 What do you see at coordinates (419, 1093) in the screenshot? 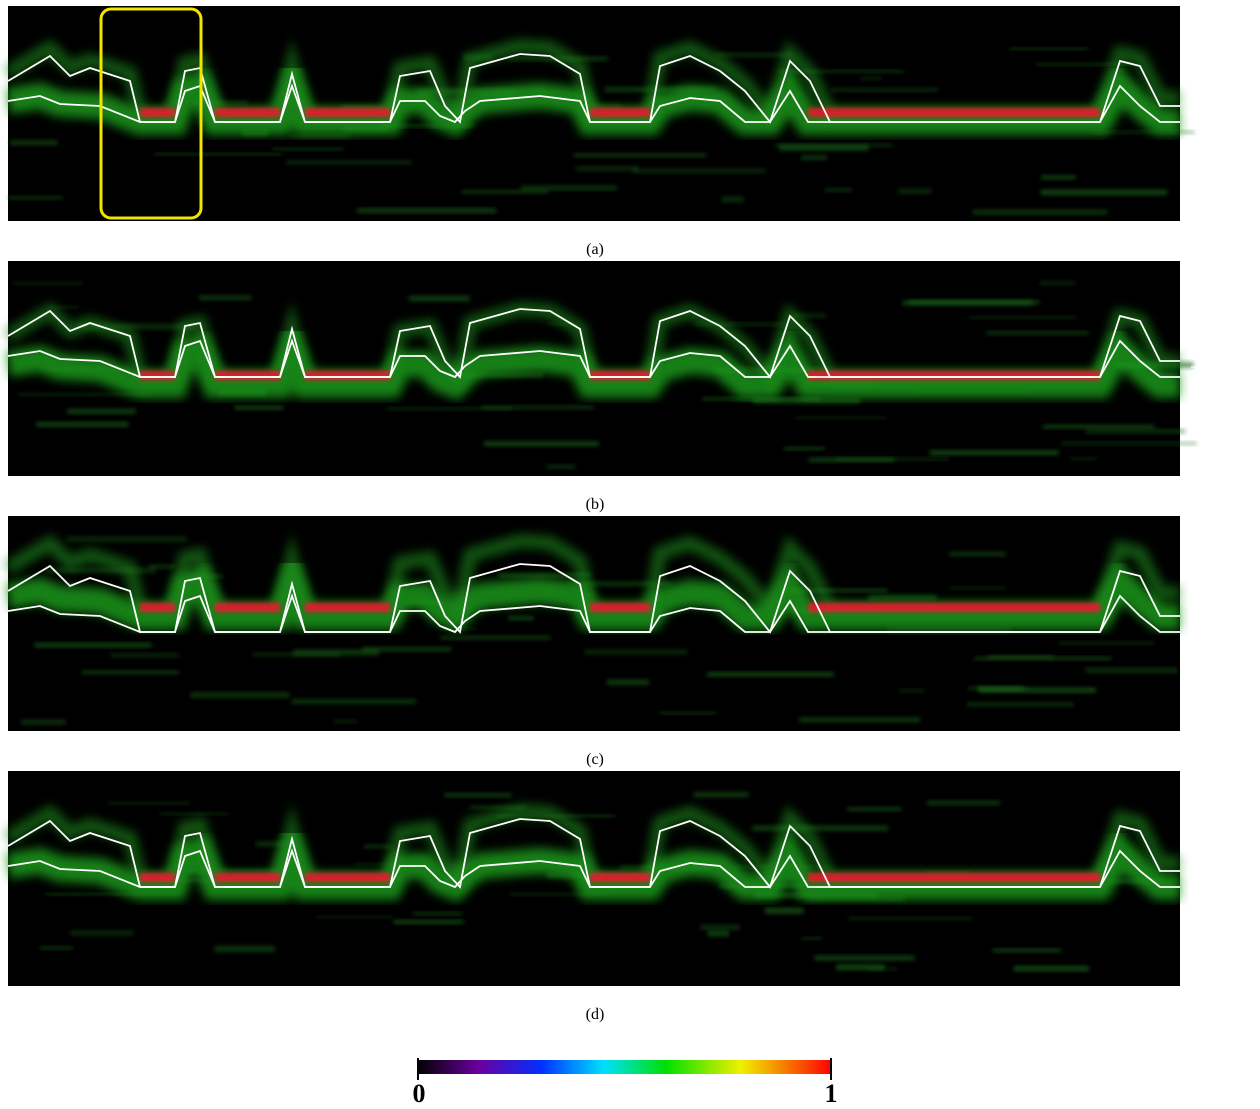
I see `colorbar-min: 0` at bounding box center [419, 1093].